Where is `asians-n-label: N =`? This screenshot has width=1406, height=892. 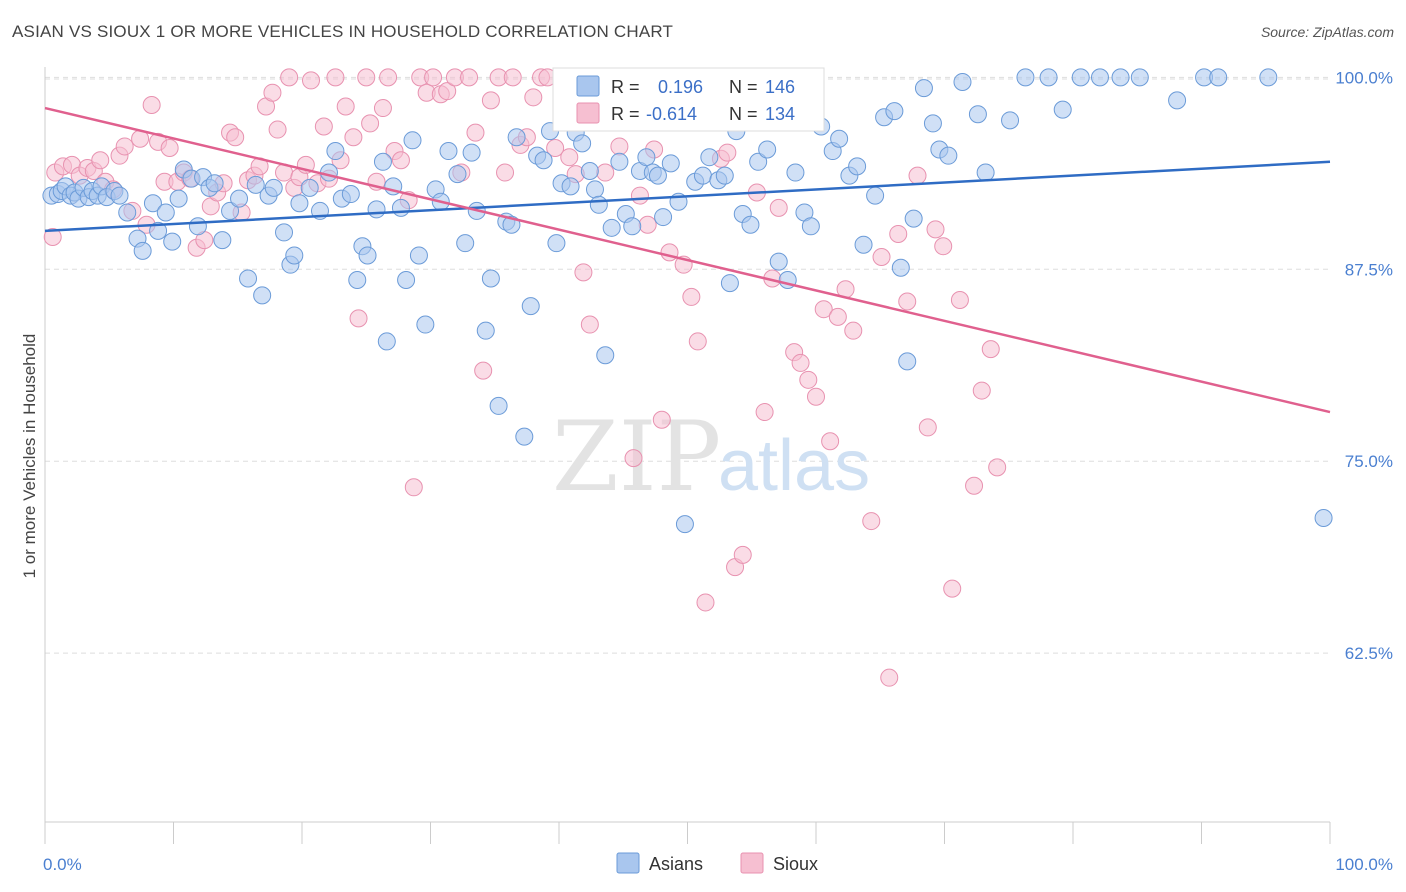
asians-n-label: N = is located at coordinates (743, 87).